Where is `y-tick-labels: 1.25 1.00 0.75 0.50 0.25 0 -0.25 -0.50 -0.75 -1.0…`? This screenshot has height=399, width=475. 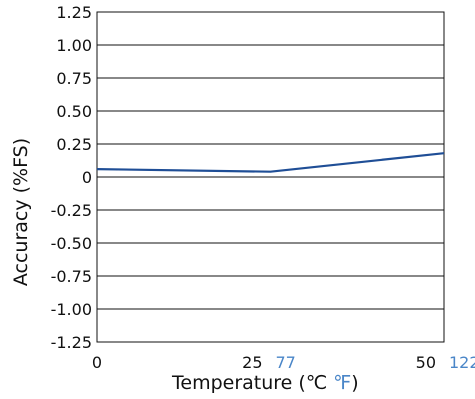 y-tick-labels: 1.25 1.00 0.75 0.50 0.25 0 -0.25 -0.50 -0.75 -1.0… is located at coordinates (71, 177).